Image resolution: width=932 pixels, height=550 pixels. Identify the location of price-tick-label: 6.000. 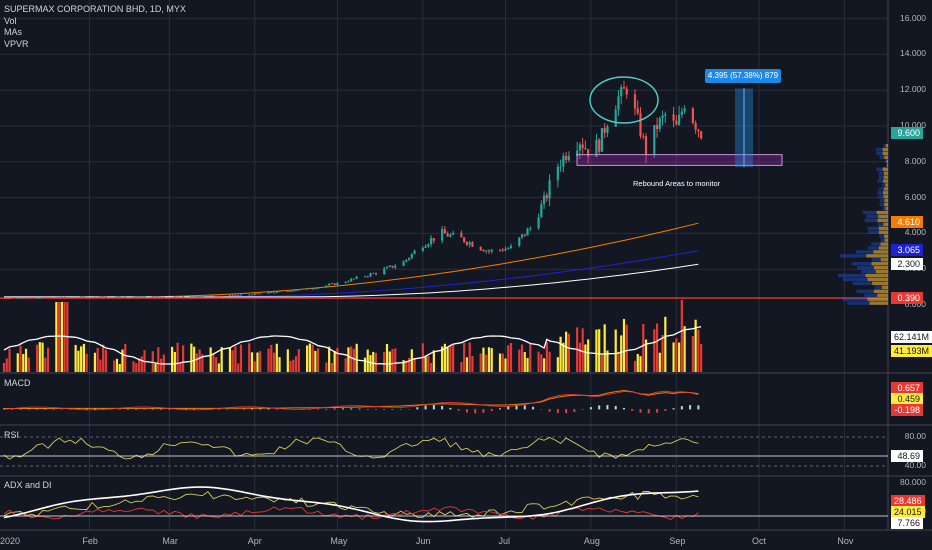
(915, 196).